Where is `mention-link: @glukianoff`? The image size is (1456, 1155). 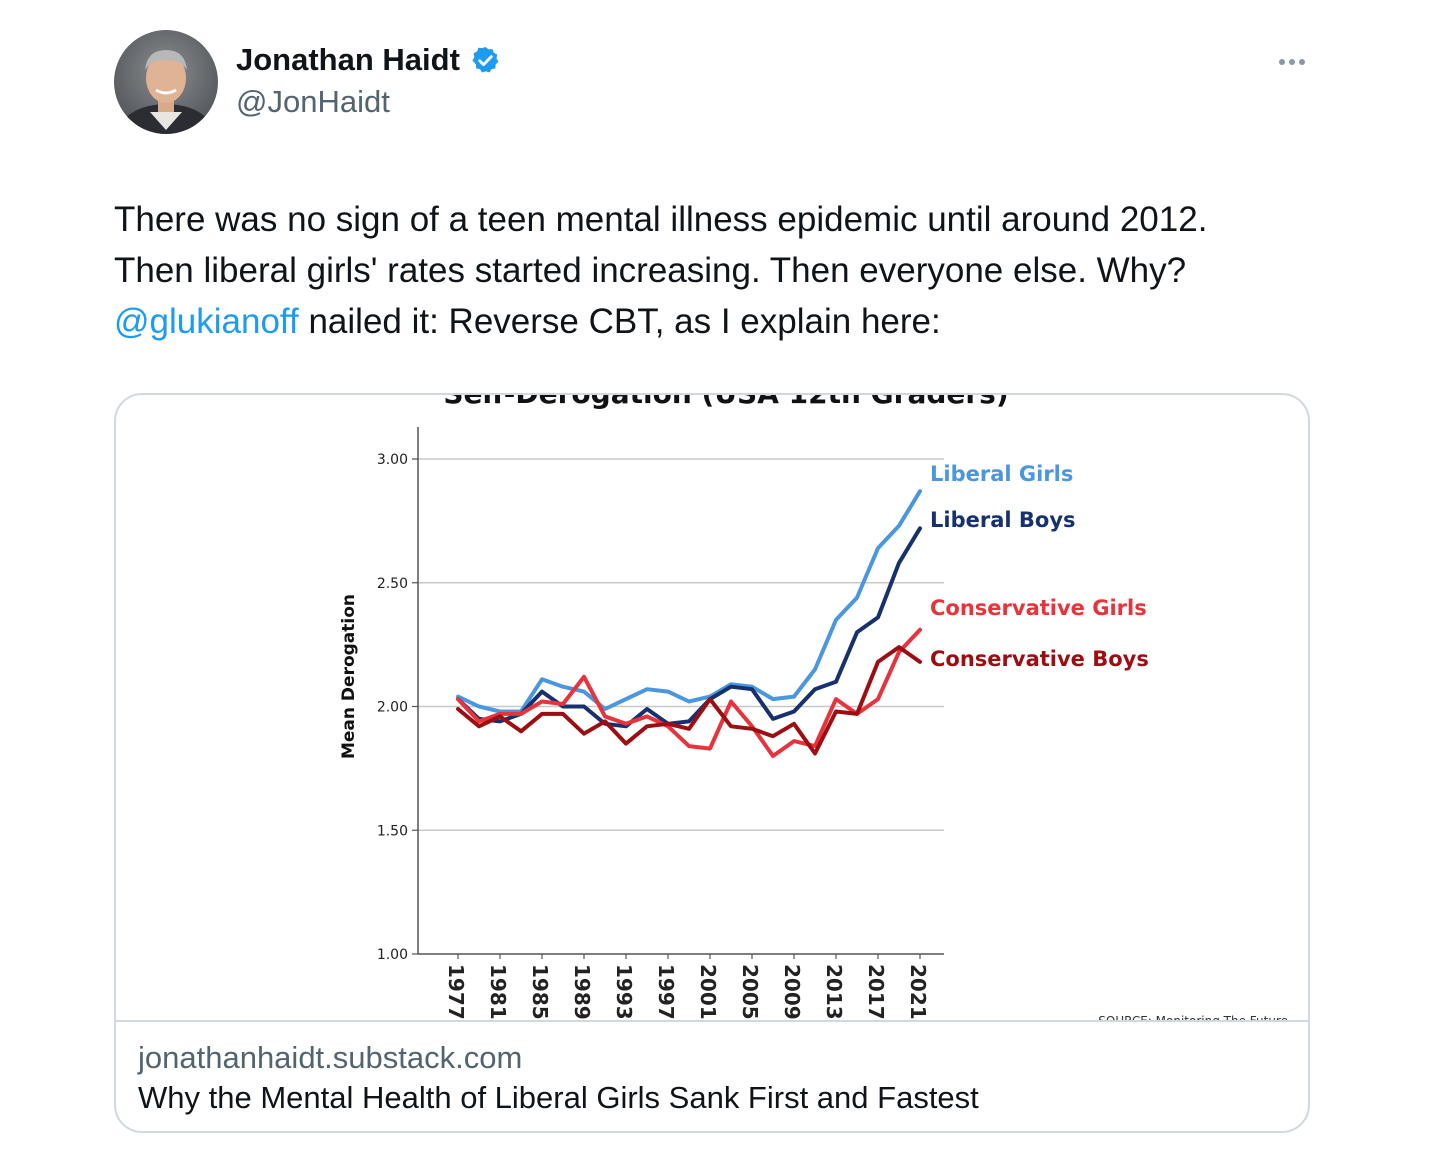 mention-link: @glukianoff is located at coordinates (206, 321).